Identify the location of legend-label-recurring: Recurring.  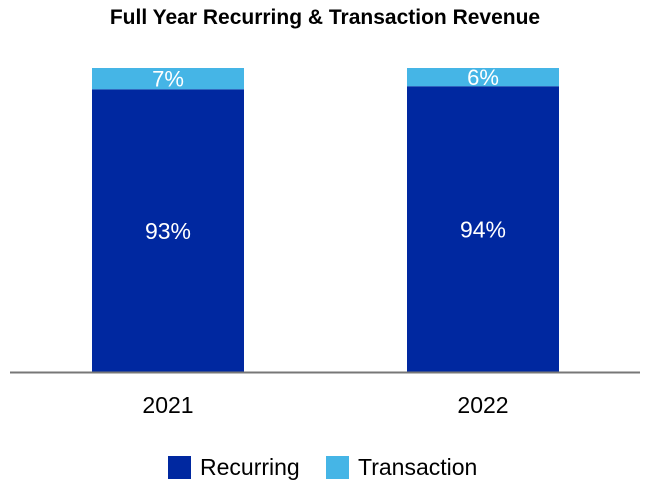
(250, 467).